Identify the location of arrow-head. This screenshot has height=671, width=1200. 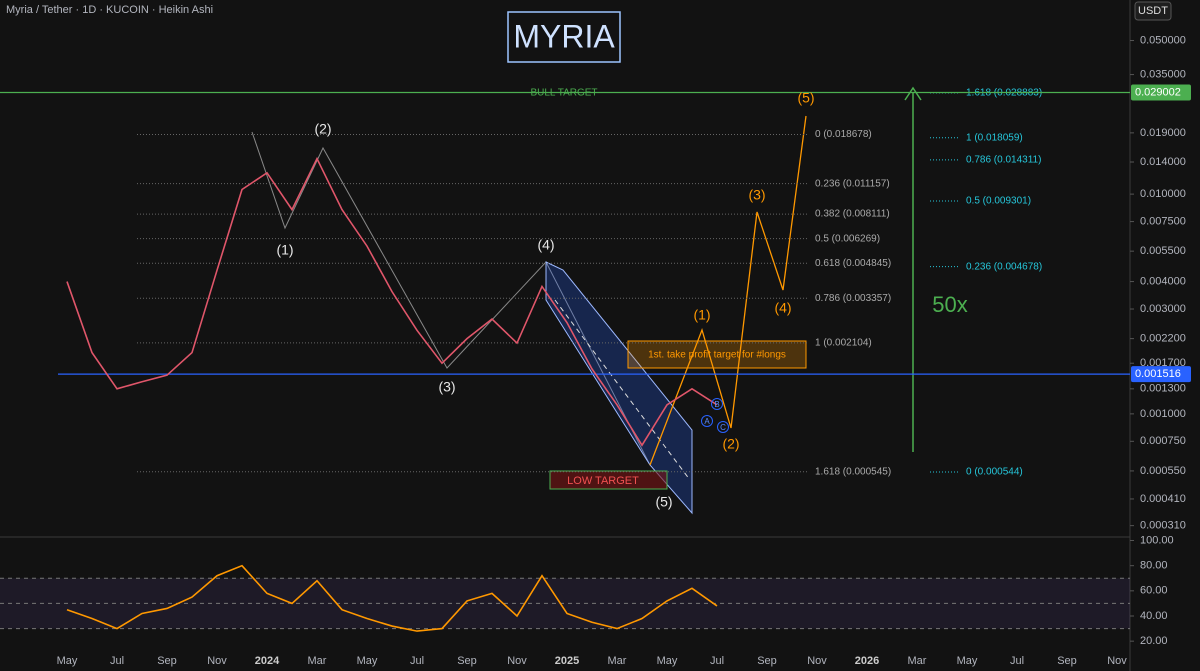
(913, 93).